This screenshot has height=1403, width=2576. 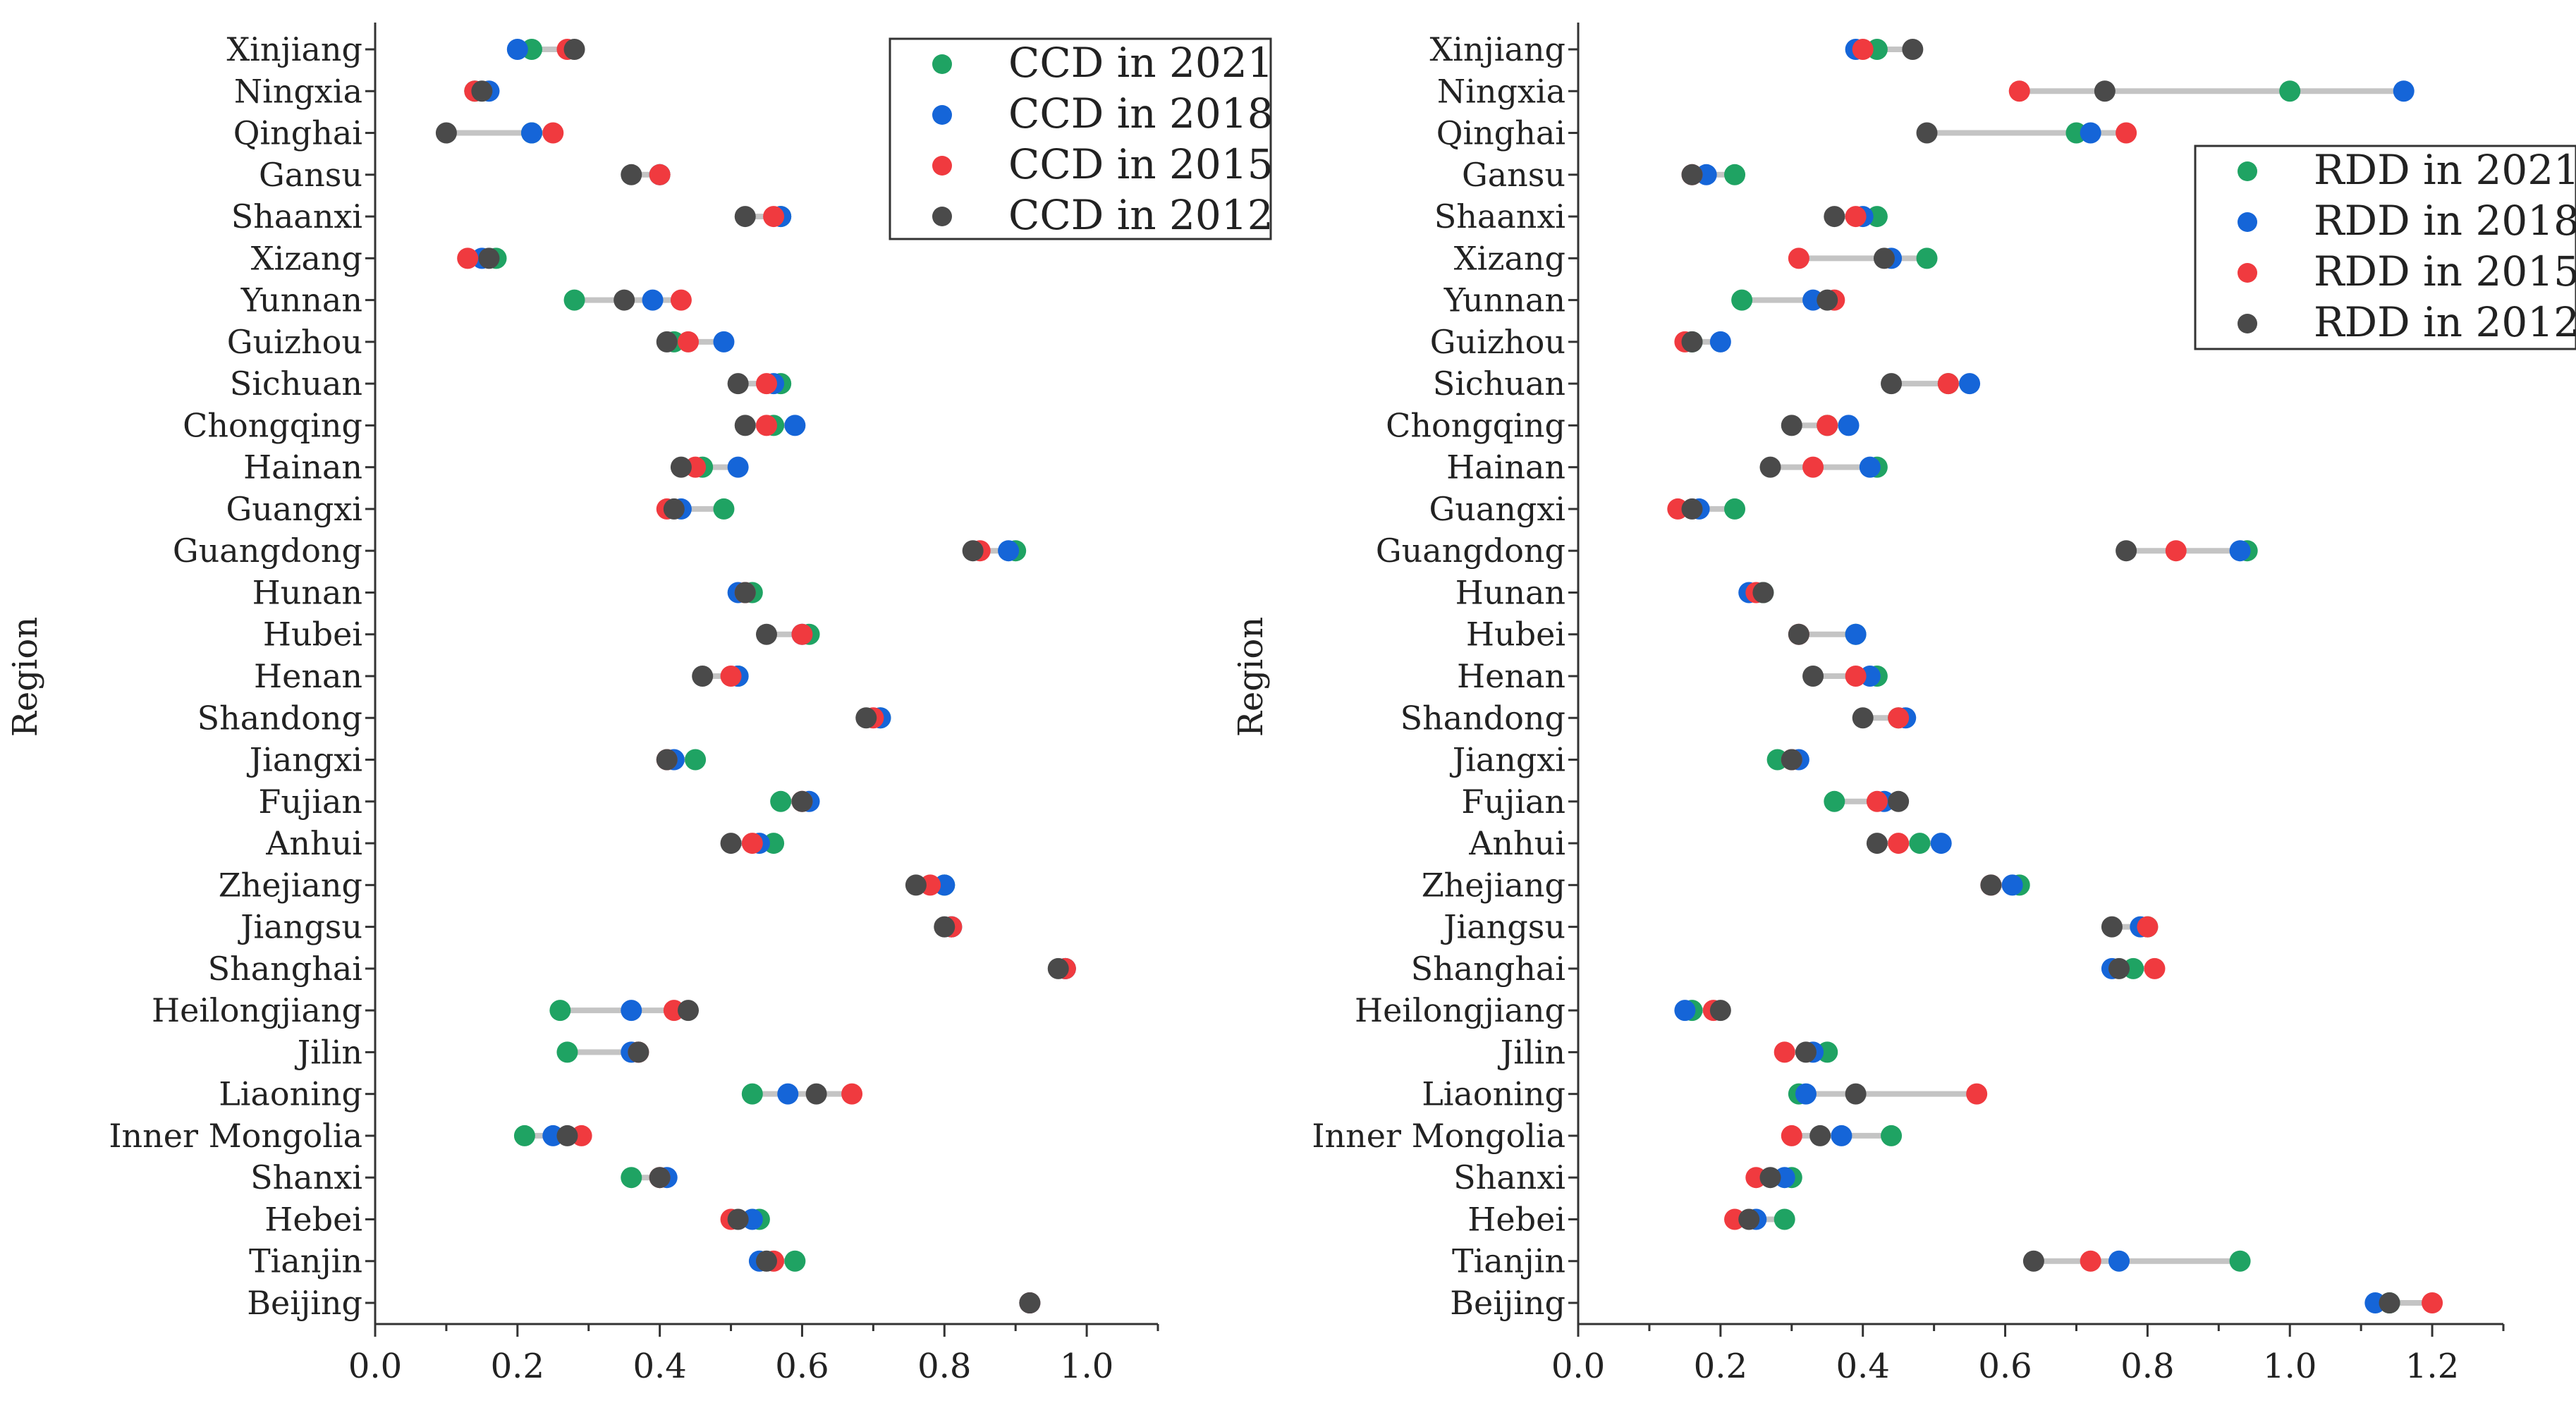 I want to click on ccd-ytick-label-chongqing: Chongqing, so click(x=272, y=425).